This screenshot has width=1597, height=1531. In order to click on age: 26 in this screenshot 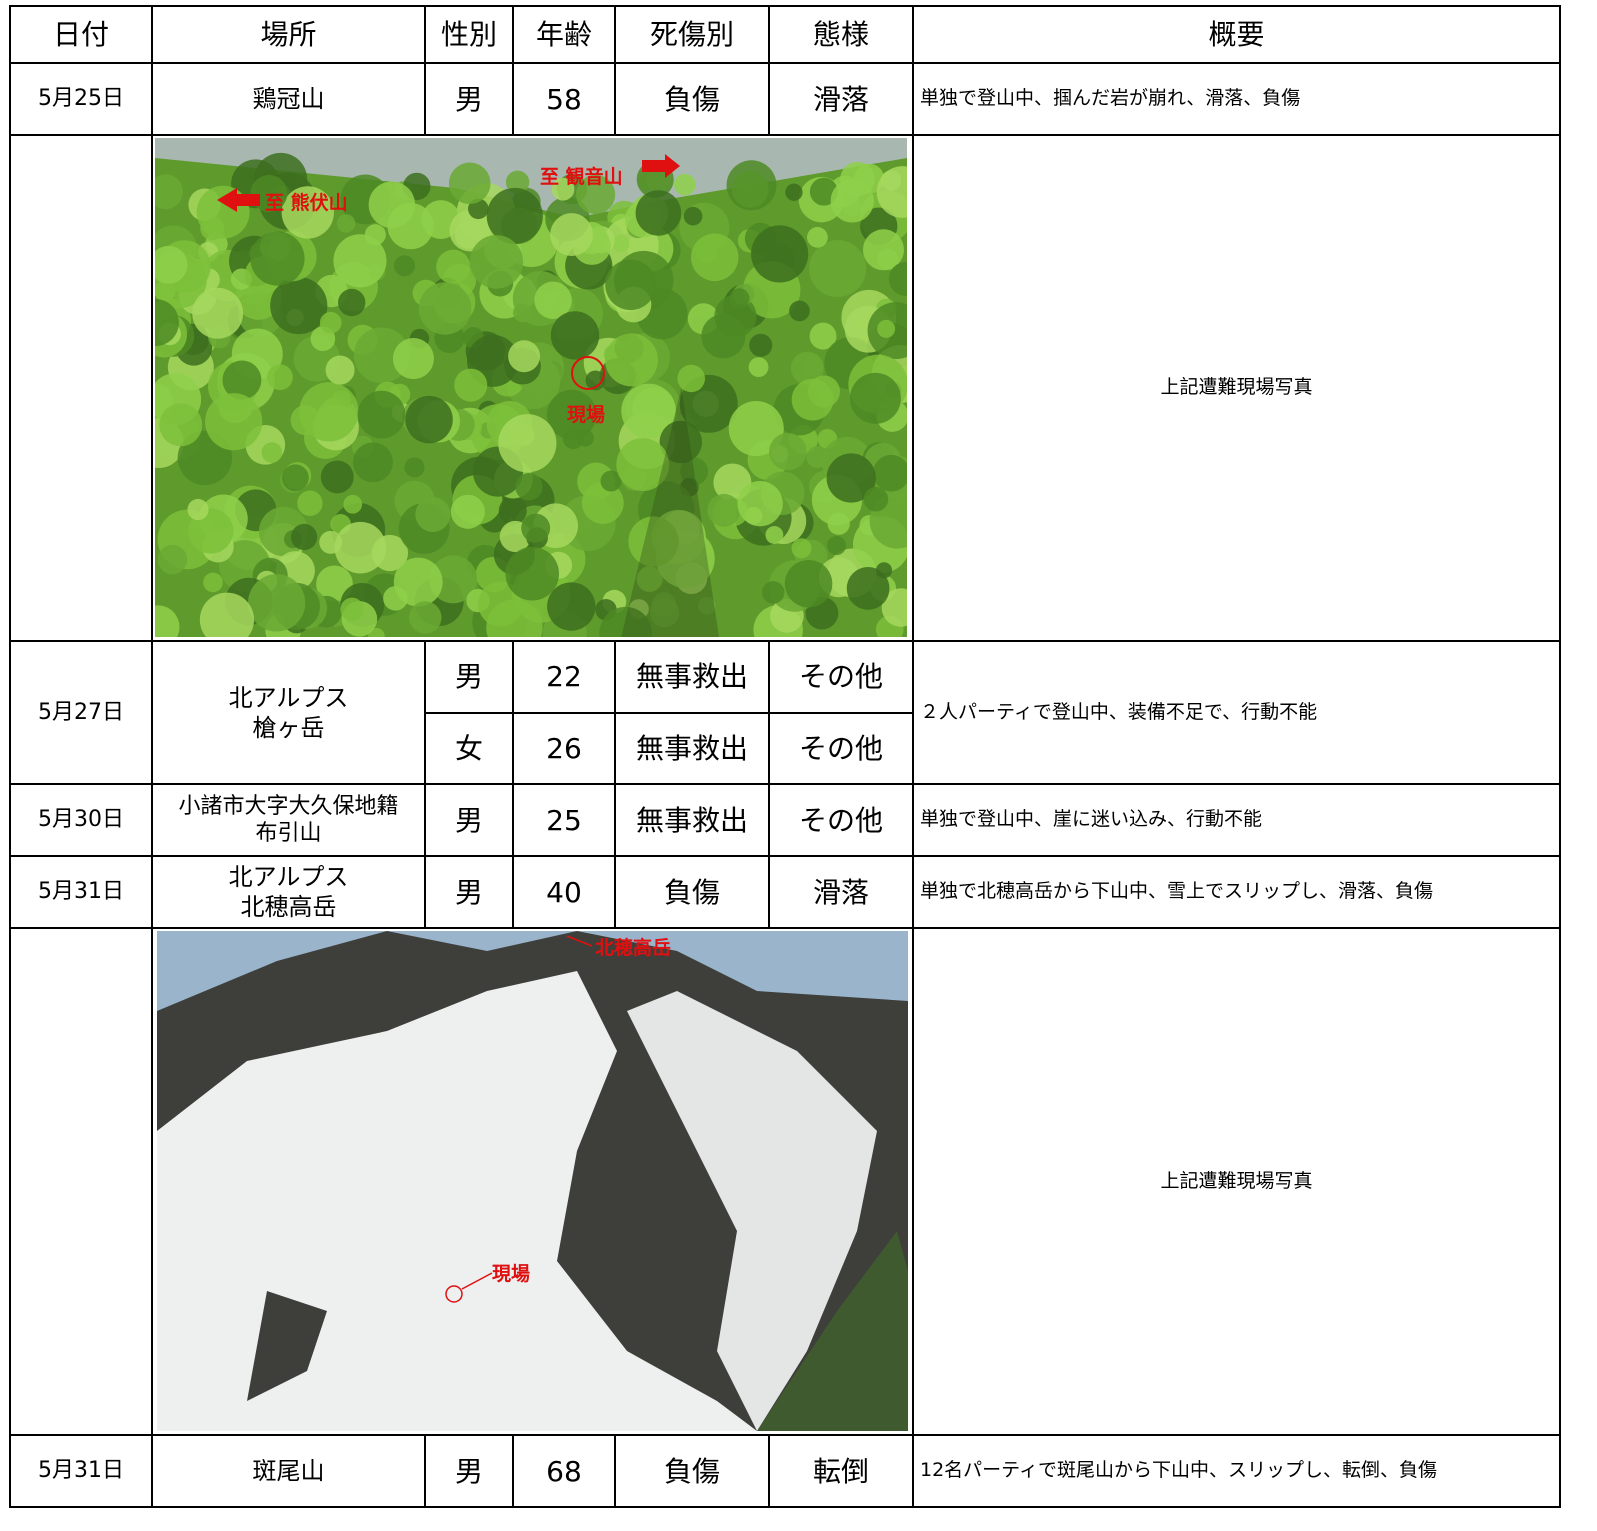, I will do `click(564, 748)`.